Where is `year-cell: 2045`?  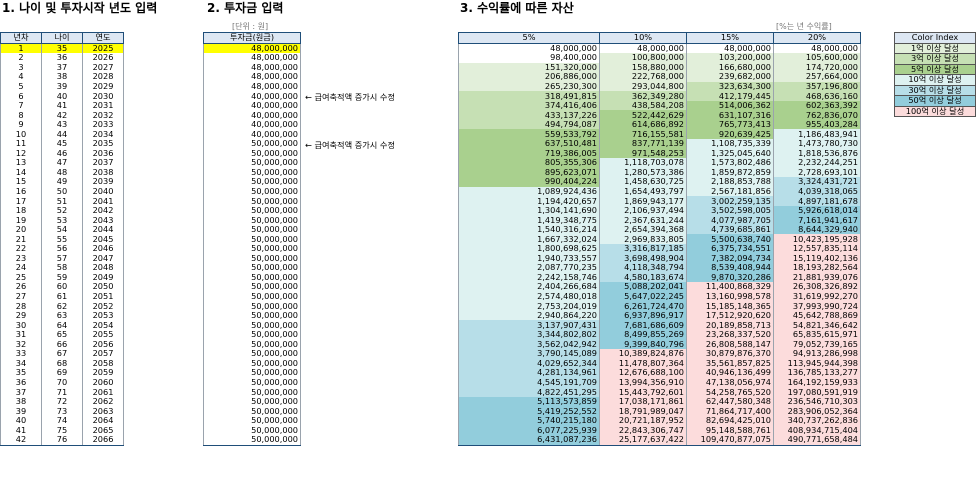
year-cell: 2045 is located at coordinates (103, 239).